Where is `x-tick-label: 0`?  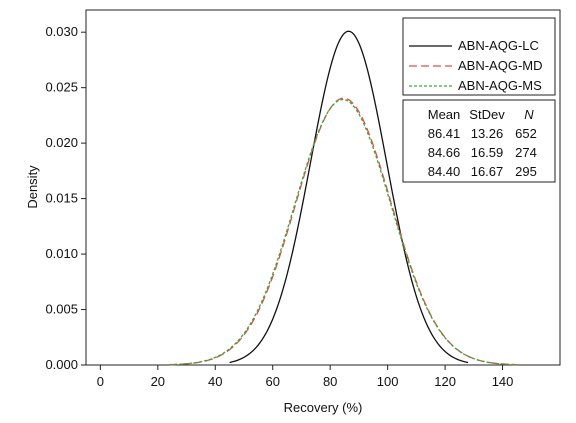
x-tick-label: 0 is located at coordinates (100, 381).